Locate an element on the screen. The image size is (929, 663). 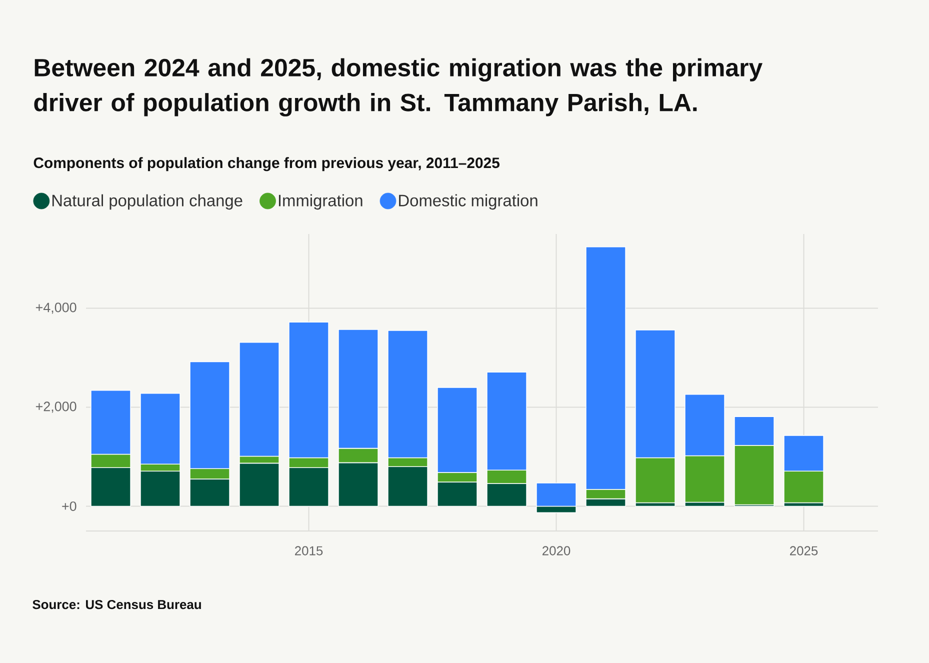
chart-title: Between 2024 and 2025, domestic migration was the primary driver of population growth in St. Tammany Parish, LA. is located at coordinates (398, 87).